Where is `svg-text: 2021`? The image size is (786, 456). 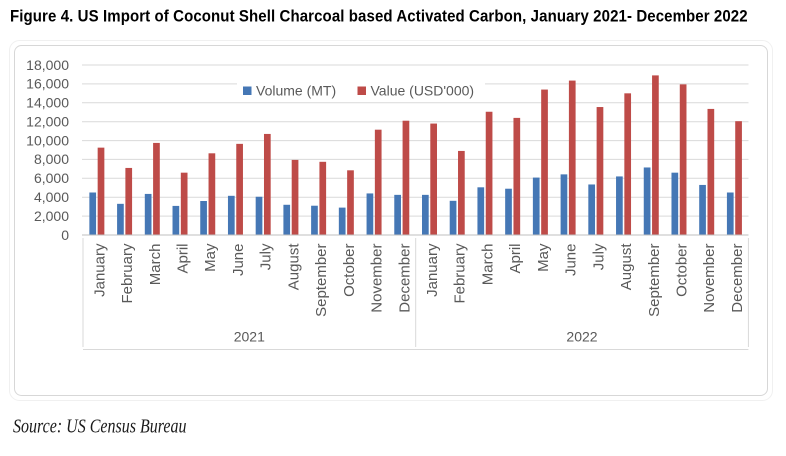
svg-text: 2021 is located at coordinates (249, 337).